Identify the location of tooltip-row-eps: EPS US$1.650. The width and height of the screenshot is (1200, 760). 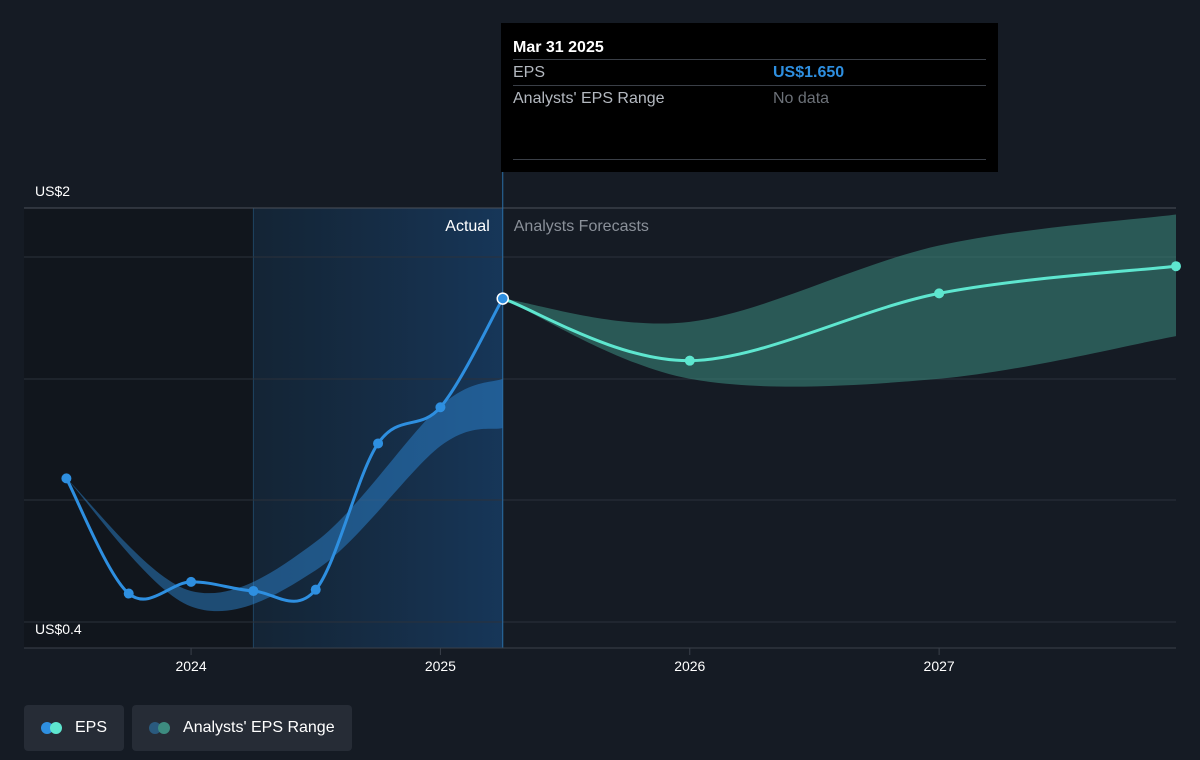
(749, 72).